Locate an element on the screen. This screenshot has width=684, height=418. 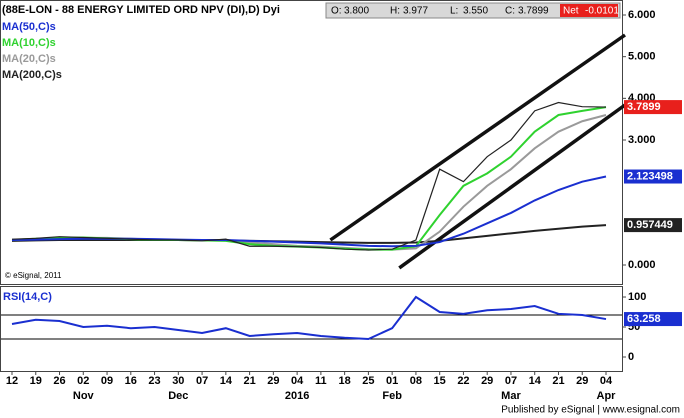
quote-box is located at coordinates (473, 10).